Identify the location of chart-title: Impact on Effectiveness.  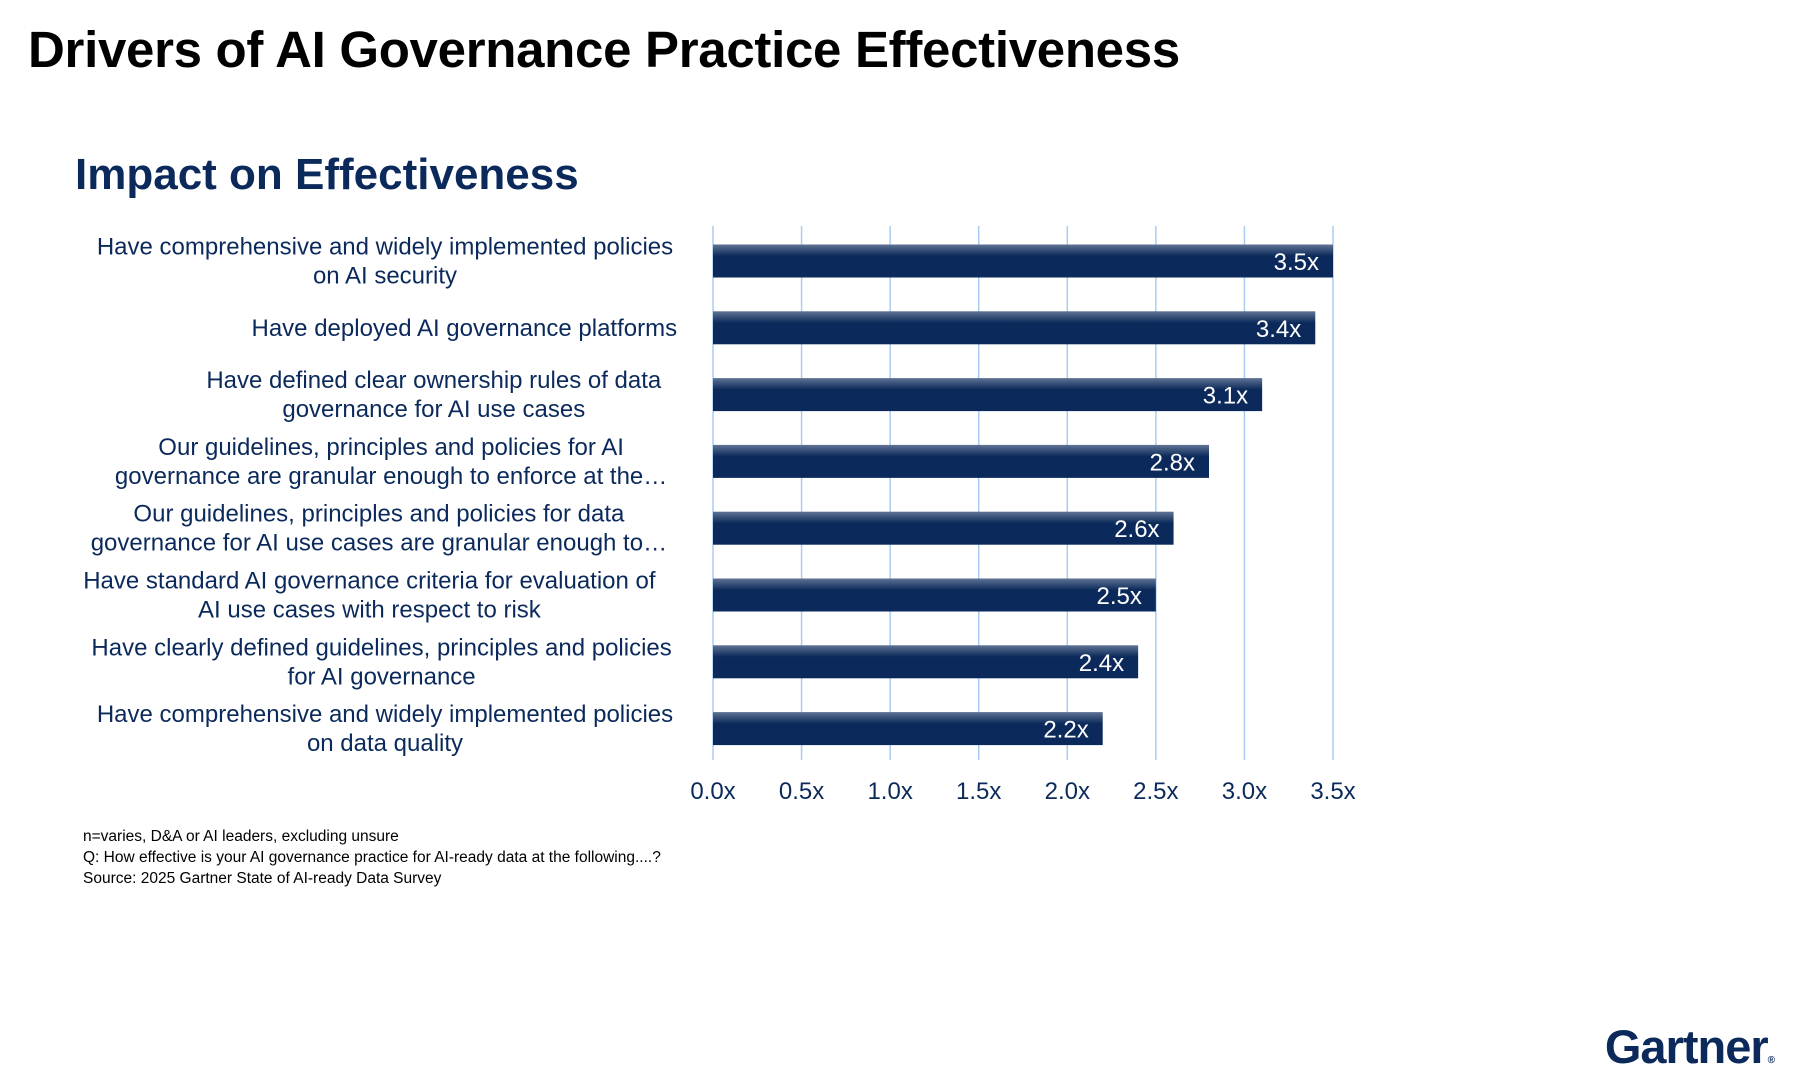
(327, 174).